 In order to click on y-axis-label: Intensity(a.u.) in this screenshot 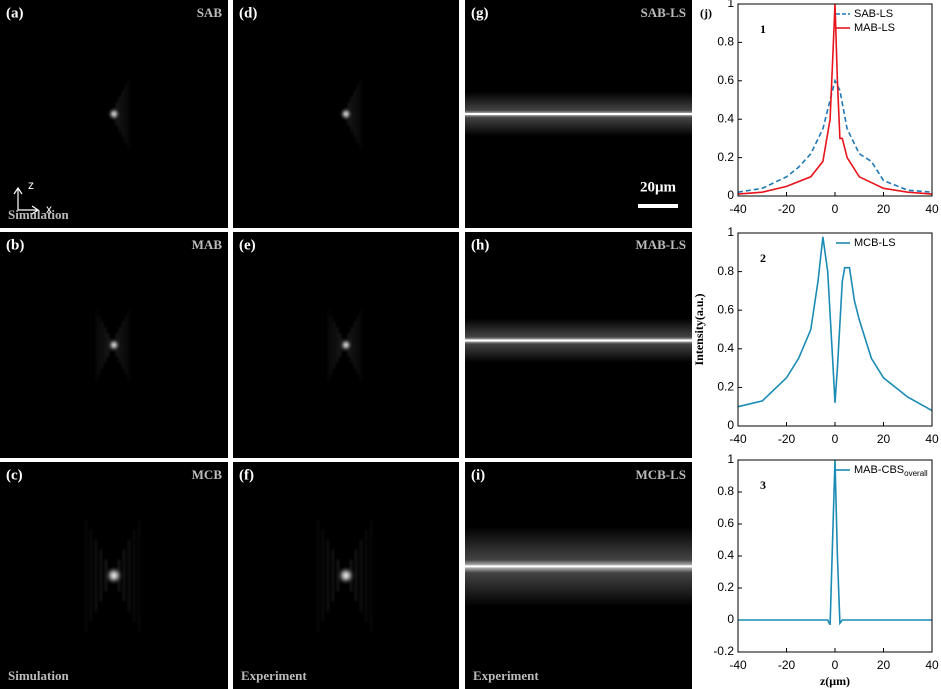, I will do `click(699, 329)`.